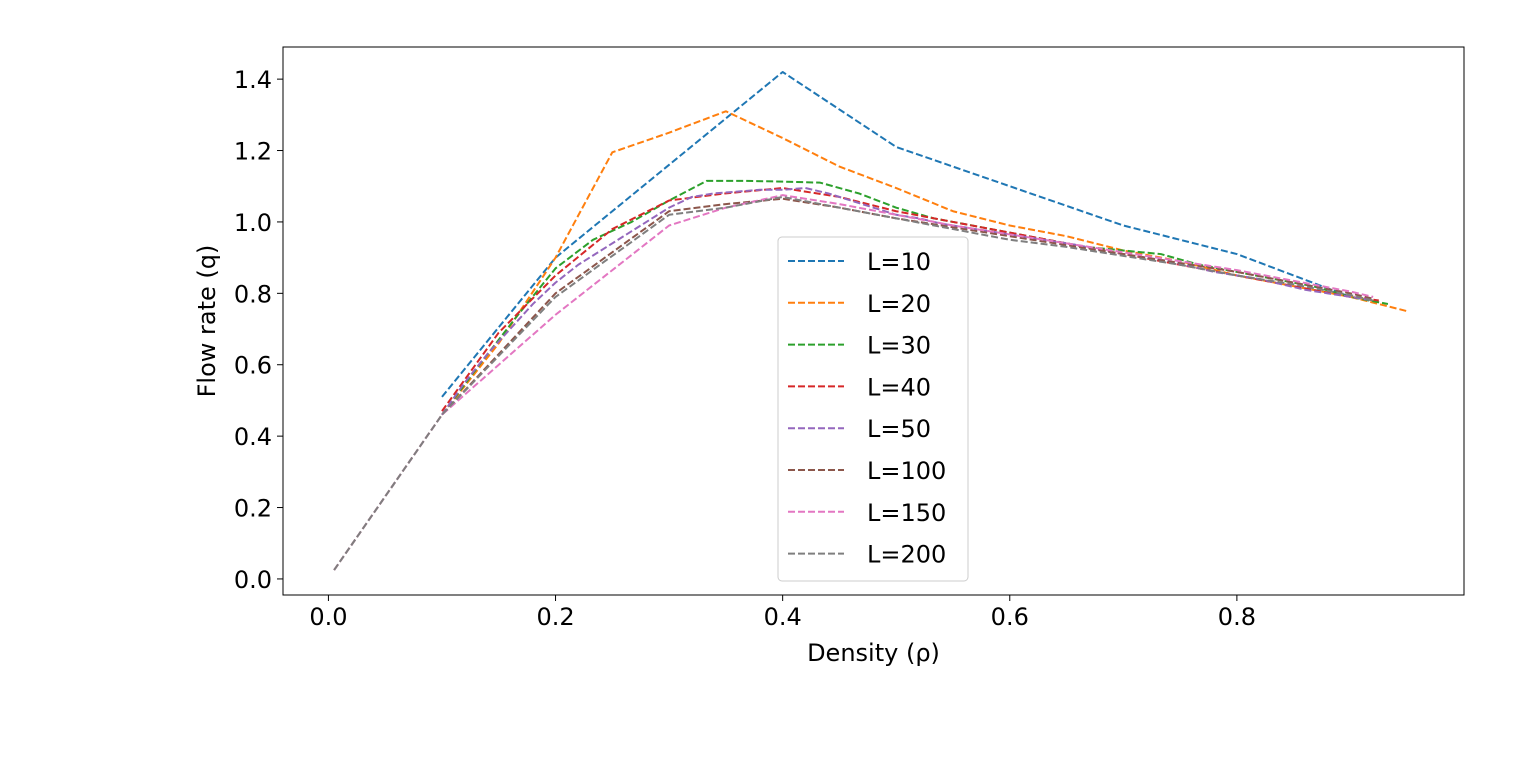 The image size is (1536, 762). I want to click on legend-label: L=200, so click(906, 555).